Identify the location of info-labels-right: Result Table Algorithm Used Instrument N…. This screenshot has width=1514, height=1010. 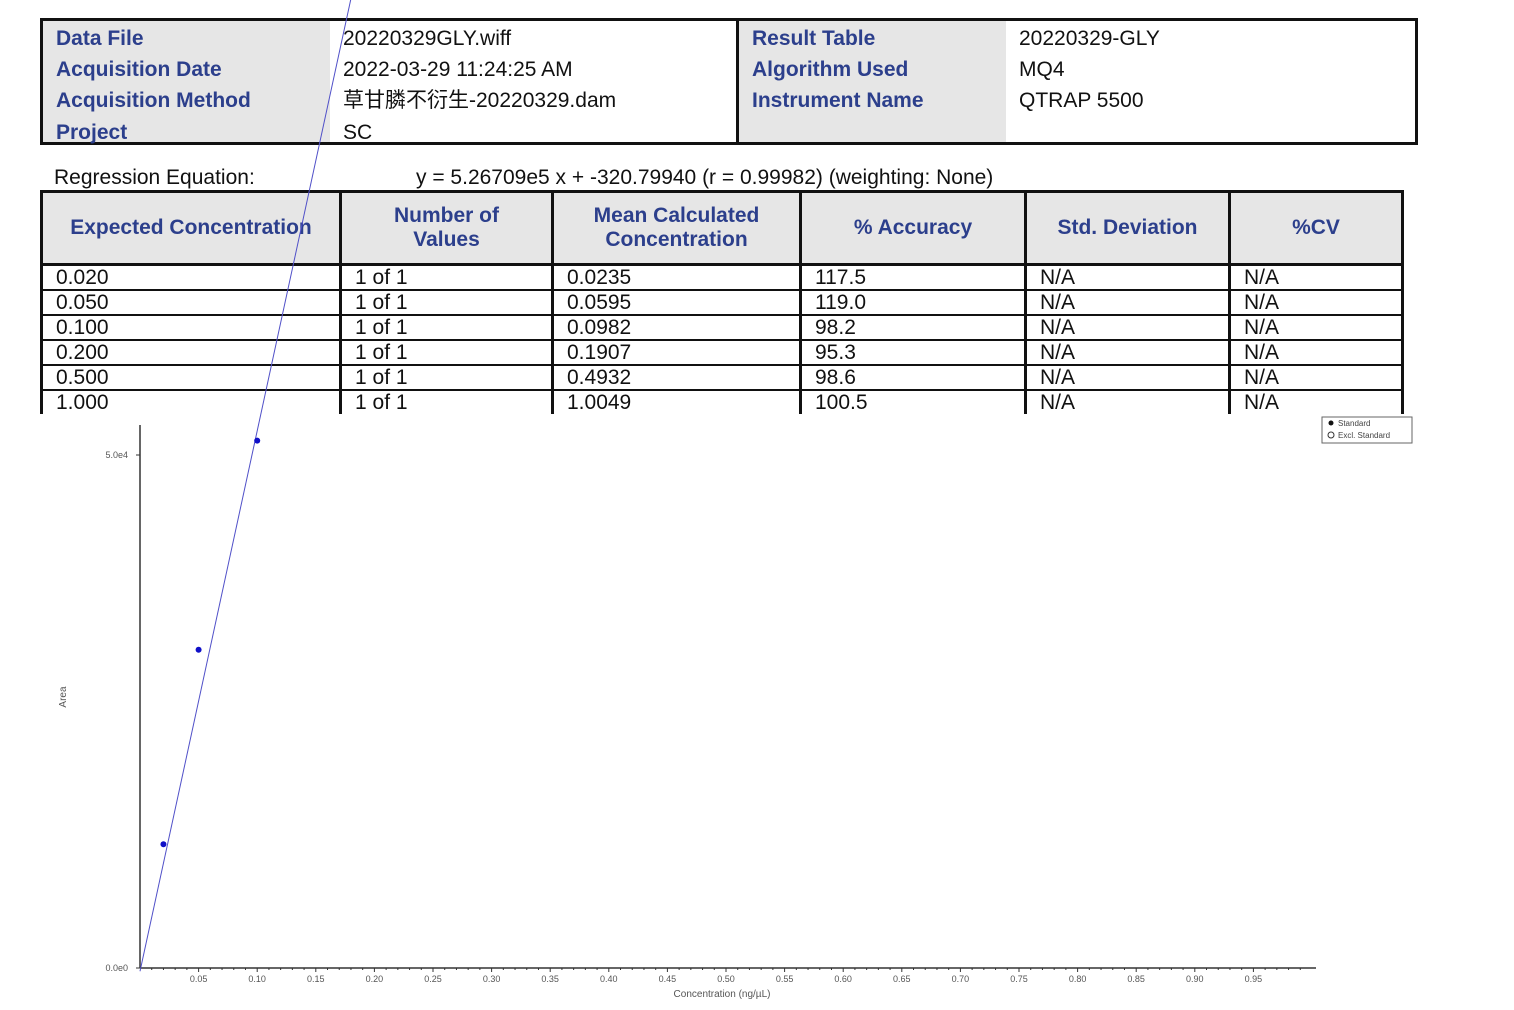
(872, 81).